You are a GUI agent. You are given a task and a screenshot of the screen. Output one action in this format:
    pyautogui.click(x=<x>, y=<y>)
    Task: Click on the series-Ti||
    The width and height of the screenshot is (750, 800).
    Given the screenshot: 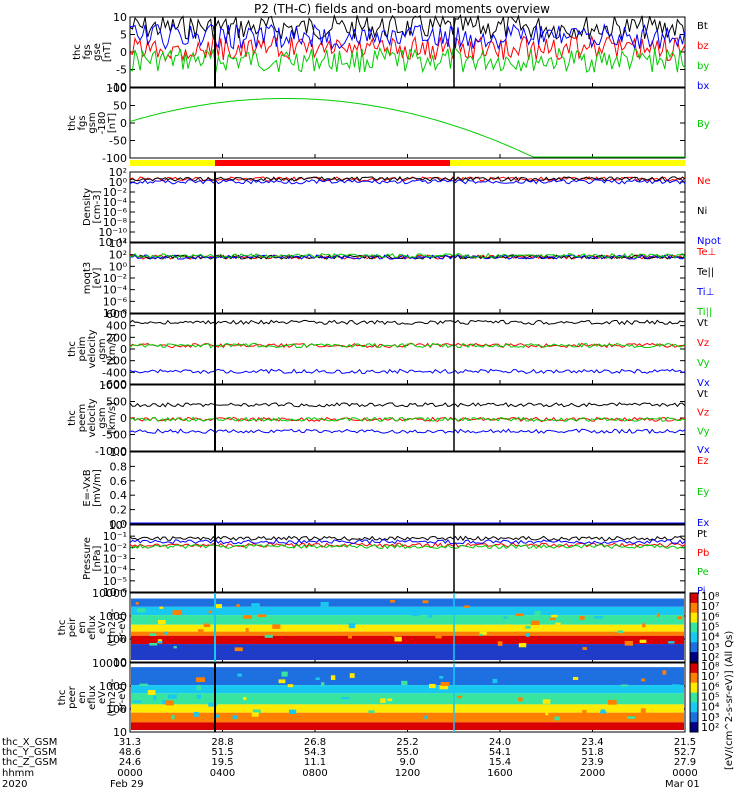 What is the action you would take?
    pyautogui.click(x=407, y=255)
    